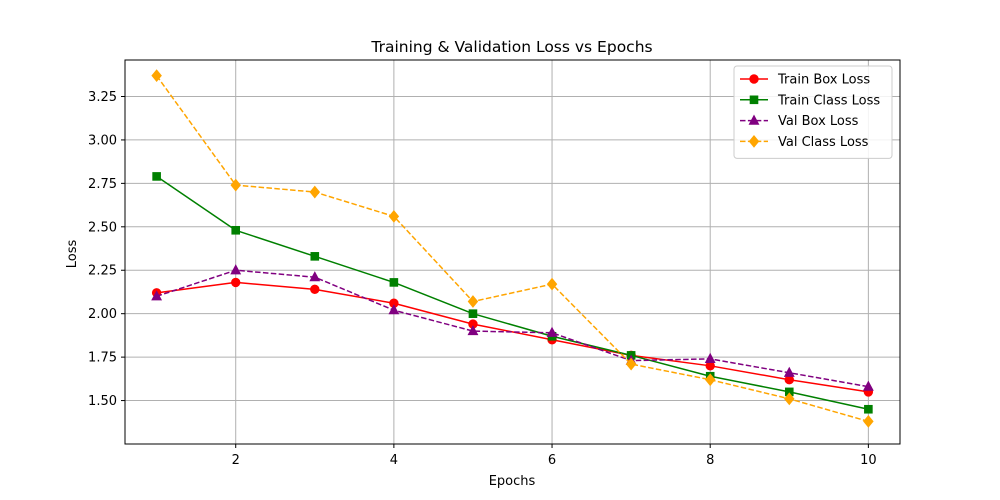  Describe the element at coordinates (102, 401) in the screenshot. I see `y-tick-label: 1.50` at that location.